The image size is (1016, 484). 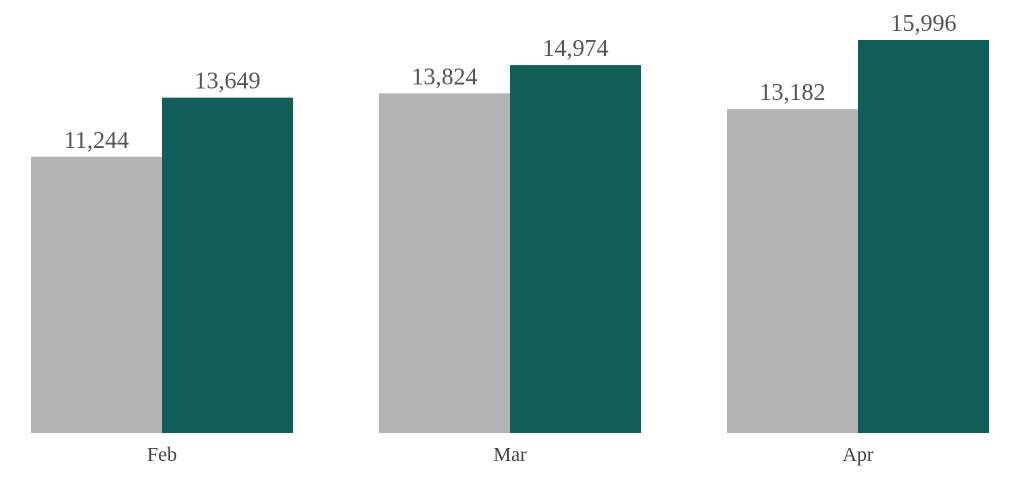 I want to click on data-label-apr-series-1: 13,182, so click(x=793, y=93).